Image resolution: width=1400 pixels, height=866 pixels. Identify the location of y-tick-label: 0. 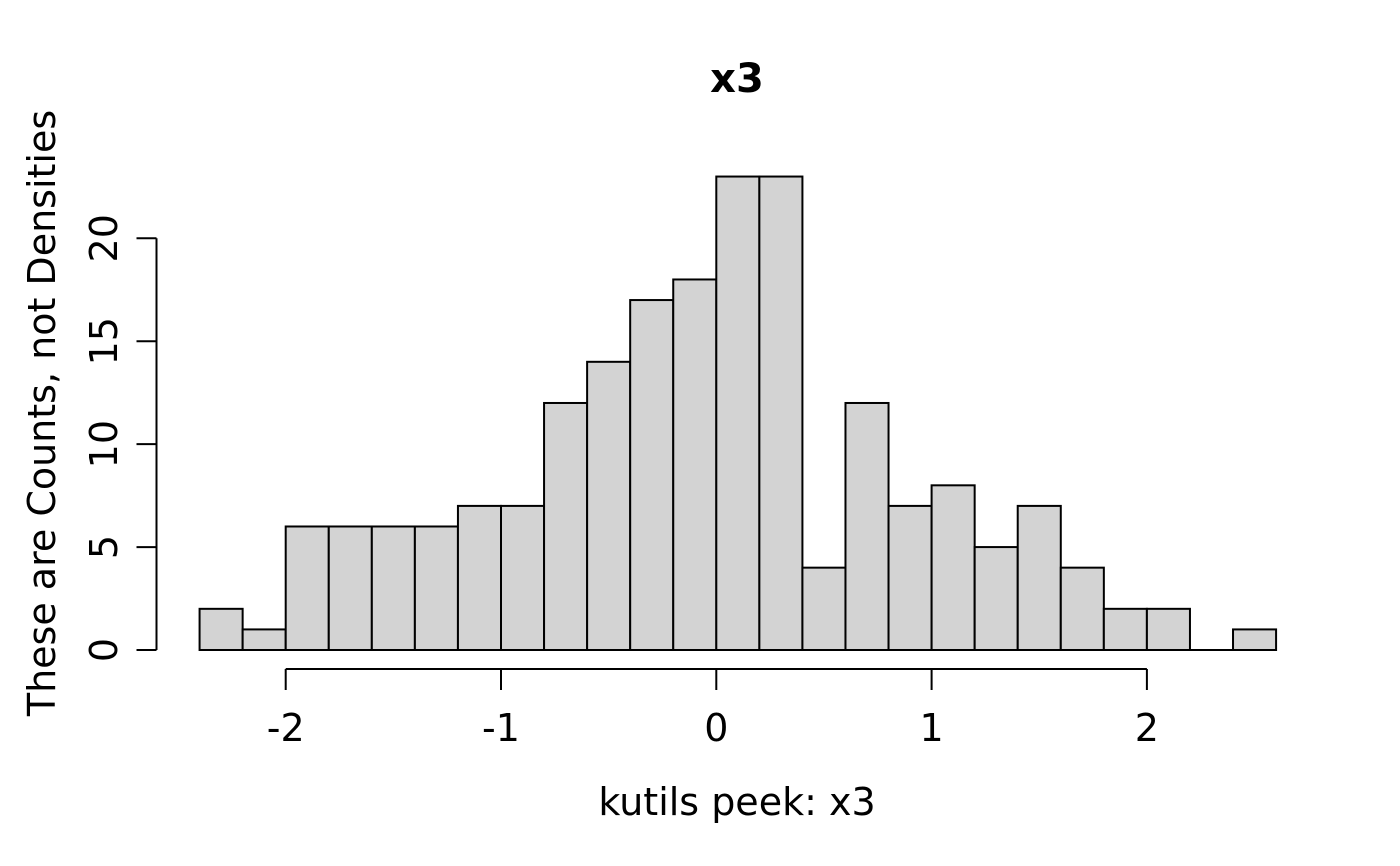
(104, 650).